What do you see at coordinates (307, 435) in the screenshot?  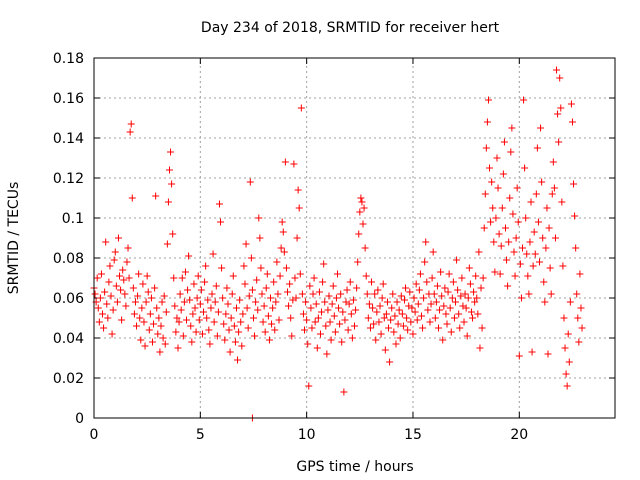 I see `x-tick-label: 10` at bounding box center [307, 435].